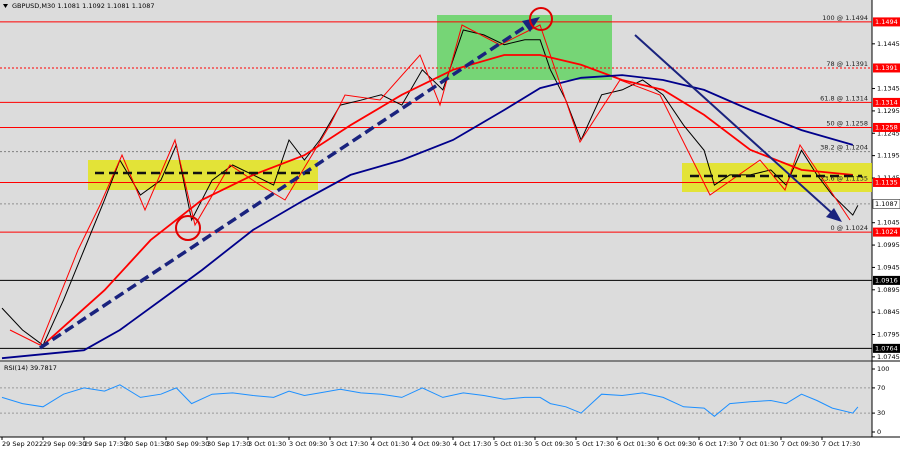 Image resolution: width=900 pixels, height=450 pixels. I want to click on level-box-label: 1.1258, so click(886, 127).